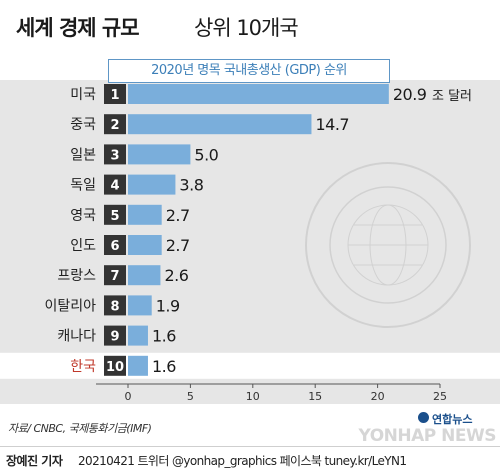 The height and width of the screenshot is (470, 500). What do you see at coordinates (246, 28) in the screenshot?
I see `page-title-sub: 상위 10개국` at bounding box center [246, 28].